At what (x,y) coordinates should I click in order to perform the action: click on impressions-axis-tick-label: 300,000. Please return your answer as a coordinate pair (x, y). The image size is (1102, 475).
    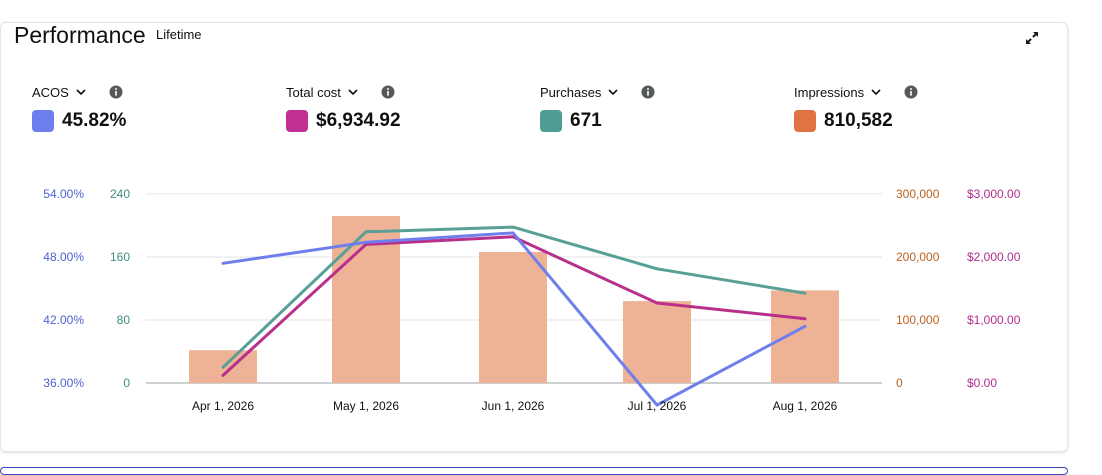
    Looking at the image, I should click on (918, 194).